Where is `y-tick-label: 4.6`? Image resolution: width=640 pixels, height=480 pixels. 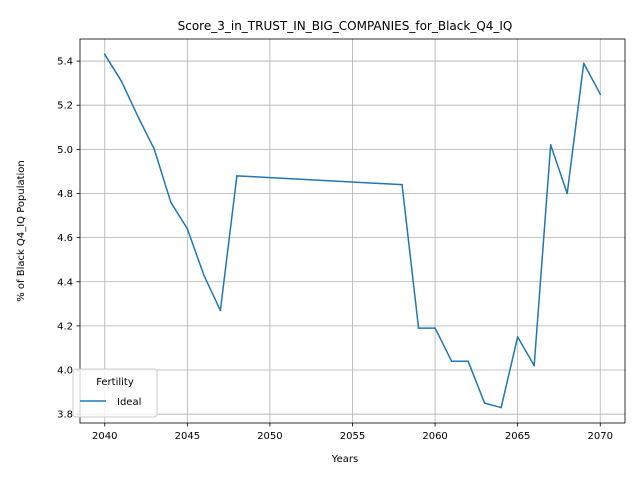 y-tick-label: 4.6 is located at coordinates (65, 238).